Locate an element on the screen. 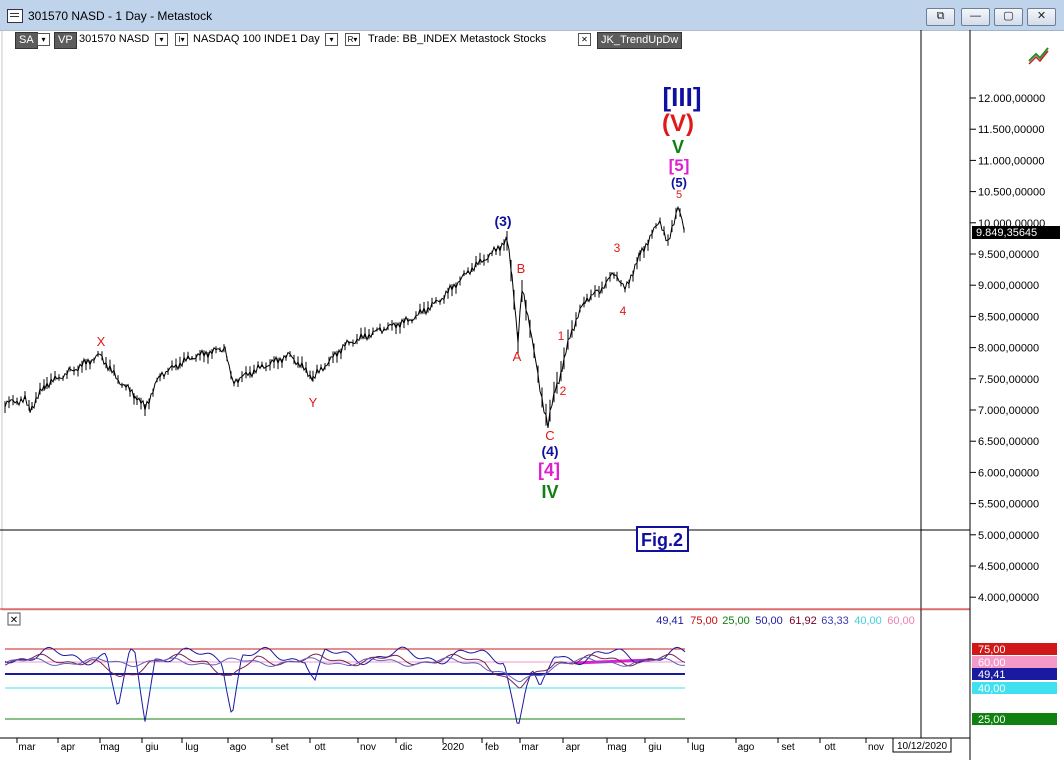 This screenshot has width=1064, height=776. wave-label-5-bracket: [5] is located at coordinates (679, 165).